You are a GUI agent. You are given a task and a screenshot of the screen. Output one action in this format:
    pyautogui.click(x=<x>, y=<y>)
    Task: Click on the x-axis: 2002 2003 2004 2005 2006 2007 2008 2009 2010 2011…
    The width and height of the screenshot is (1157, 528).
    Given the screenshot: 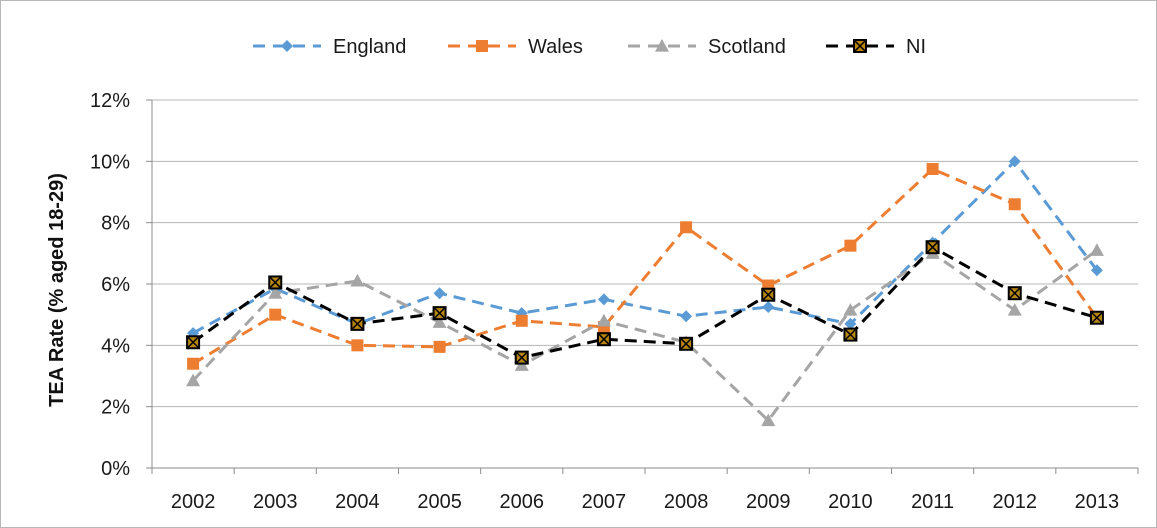 What is the action you would take?
    pyautogui.click(x=645, y=490)
    